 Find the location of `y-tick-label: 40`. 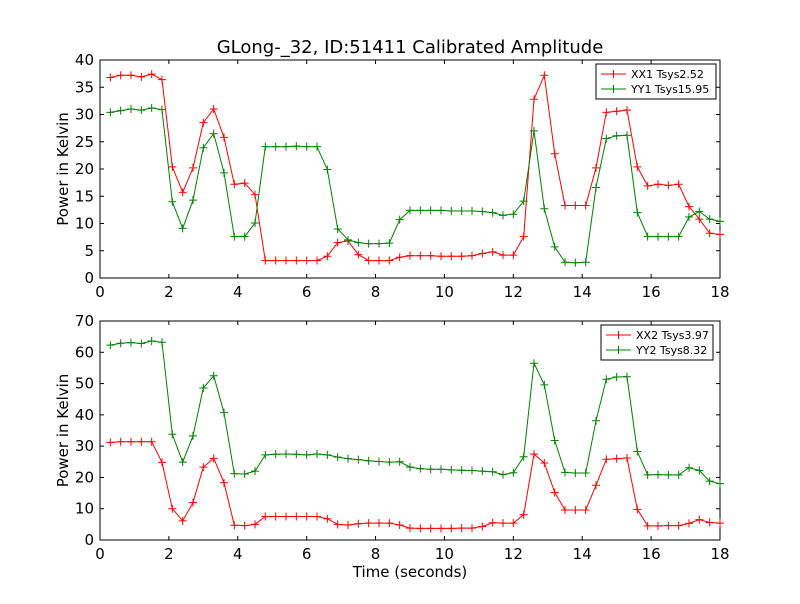

y-tick-label: 40 is located at coordinates (84, 60).